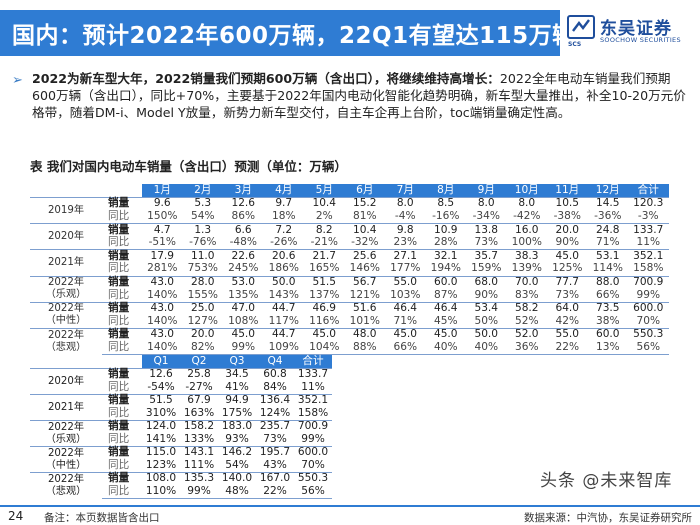  What do you see at coordinates (607, 282) in the screenshot?
I see `table-cell: 88.0` at bounding box center [607, 282].